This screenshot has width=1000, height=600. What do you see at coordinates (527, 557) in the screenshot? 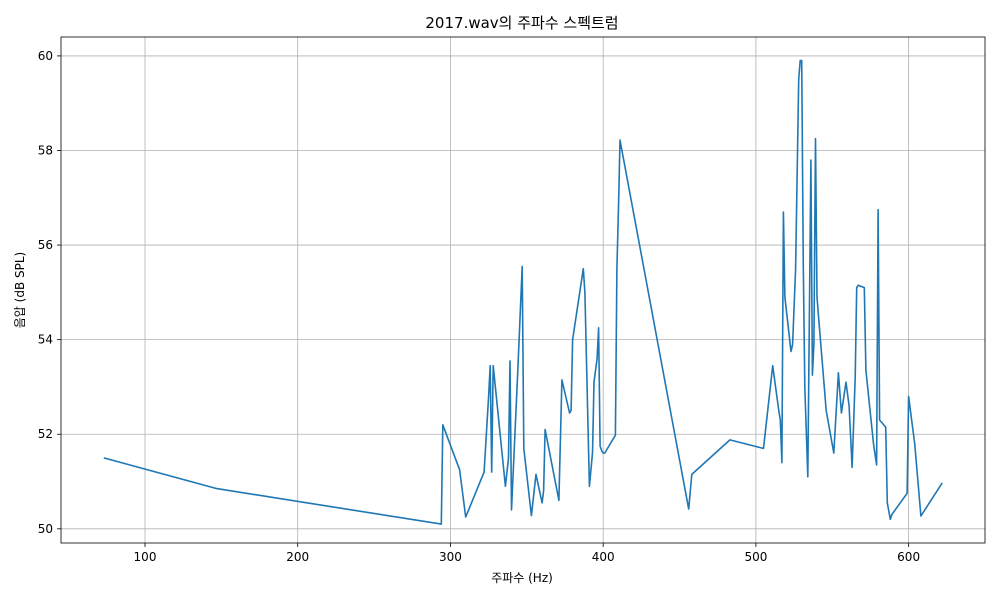
I see `x-tick-labels: 100 200 300 400 500 600` at bounding box center [527, 557].